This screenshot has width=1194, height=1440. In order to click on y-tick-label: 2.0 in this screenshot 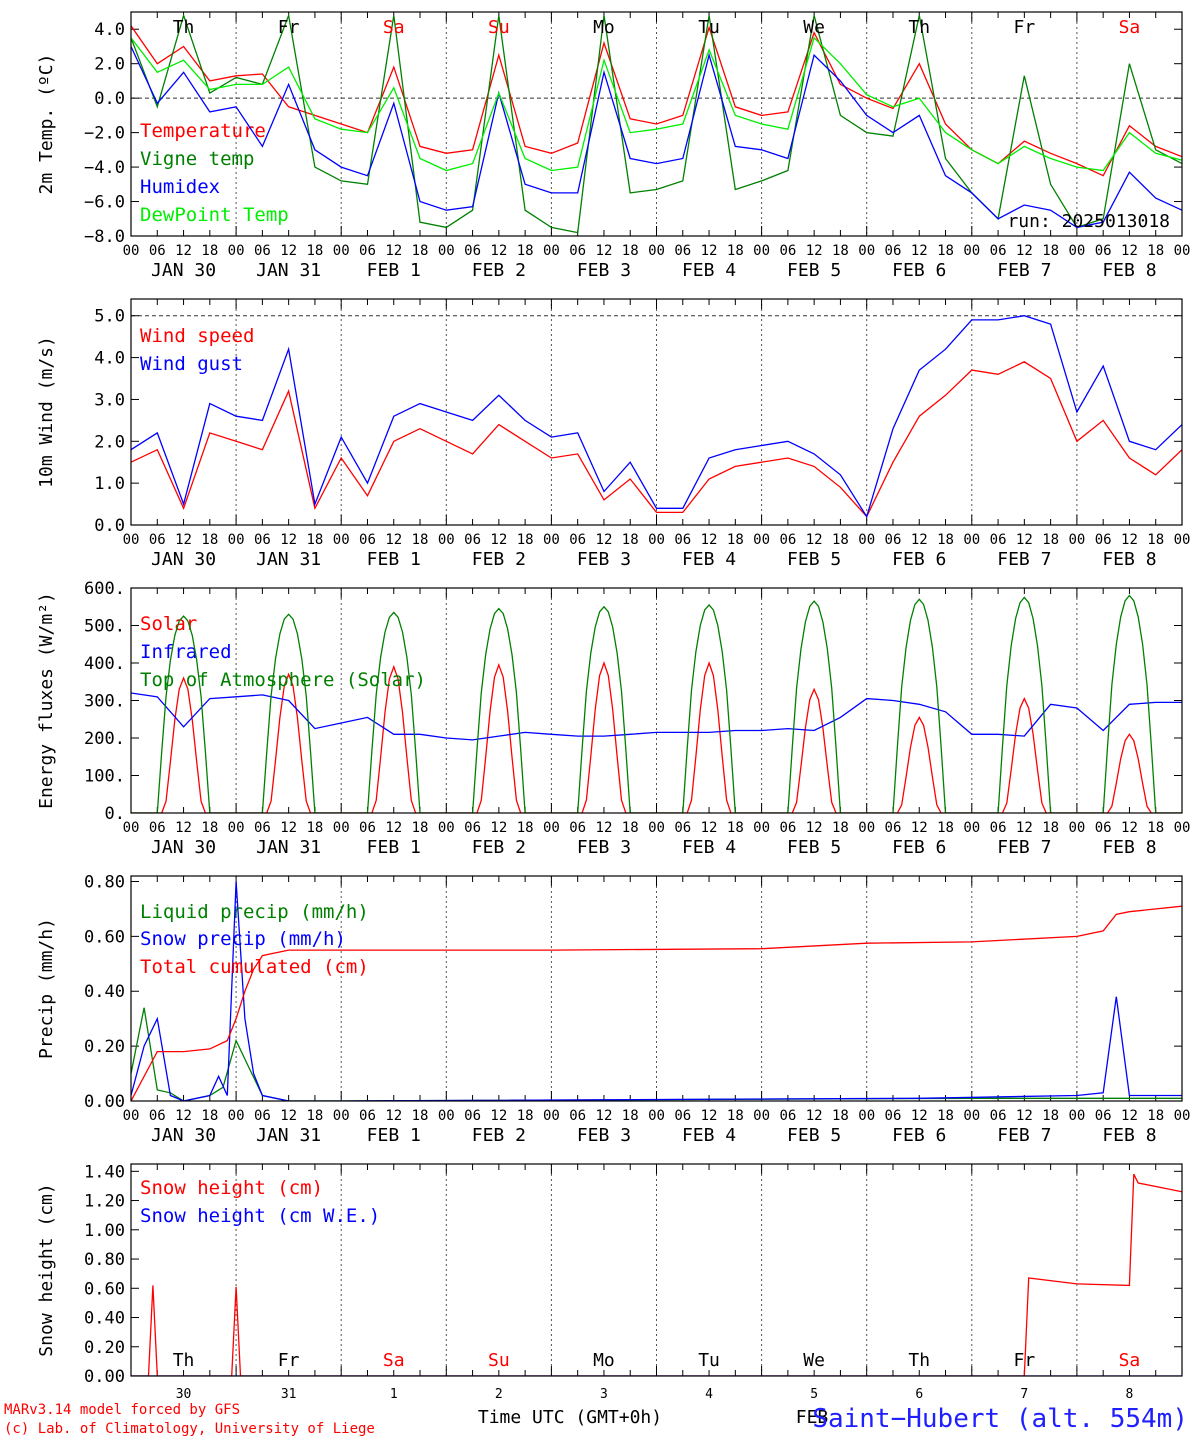, I will do `click(109, 442)`.